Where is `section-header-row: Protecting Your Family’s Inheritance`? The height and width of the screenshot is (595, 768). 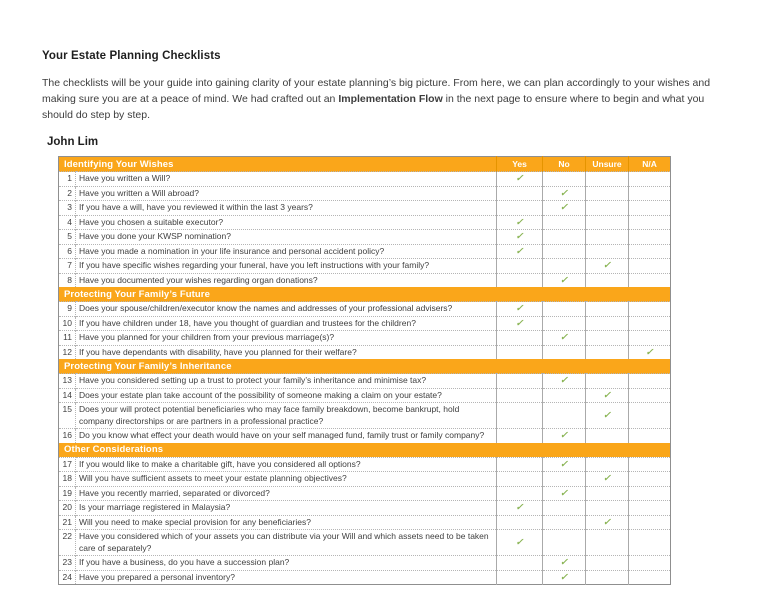
section-header-row: Protecting Your Family’s Inheritance is located at coordinates (364, 366).